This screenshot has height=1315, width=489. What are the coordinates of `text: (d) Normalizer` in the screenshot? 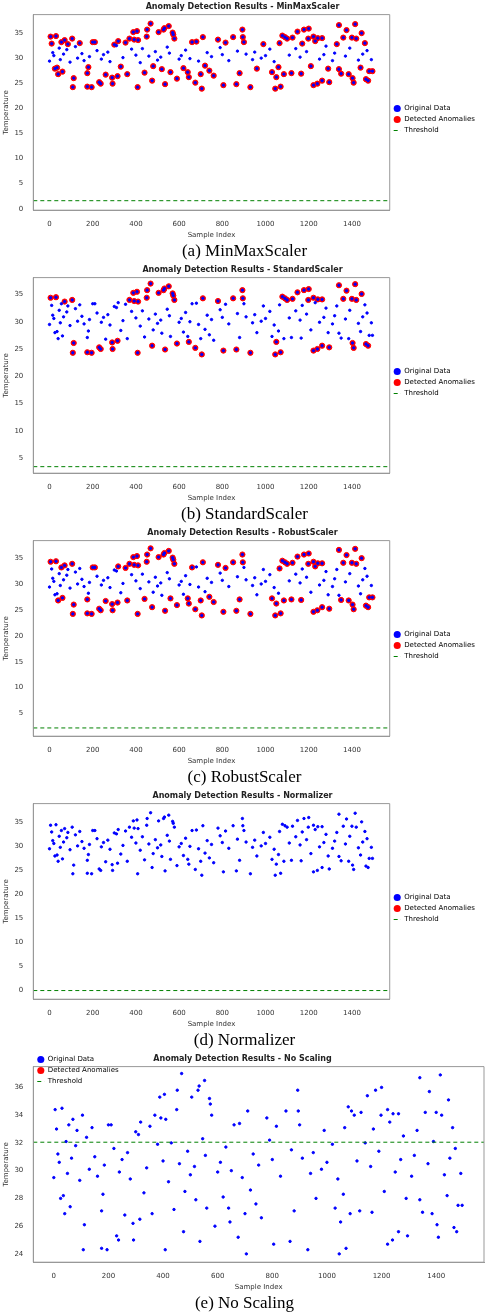 It's located at (244, 1040).